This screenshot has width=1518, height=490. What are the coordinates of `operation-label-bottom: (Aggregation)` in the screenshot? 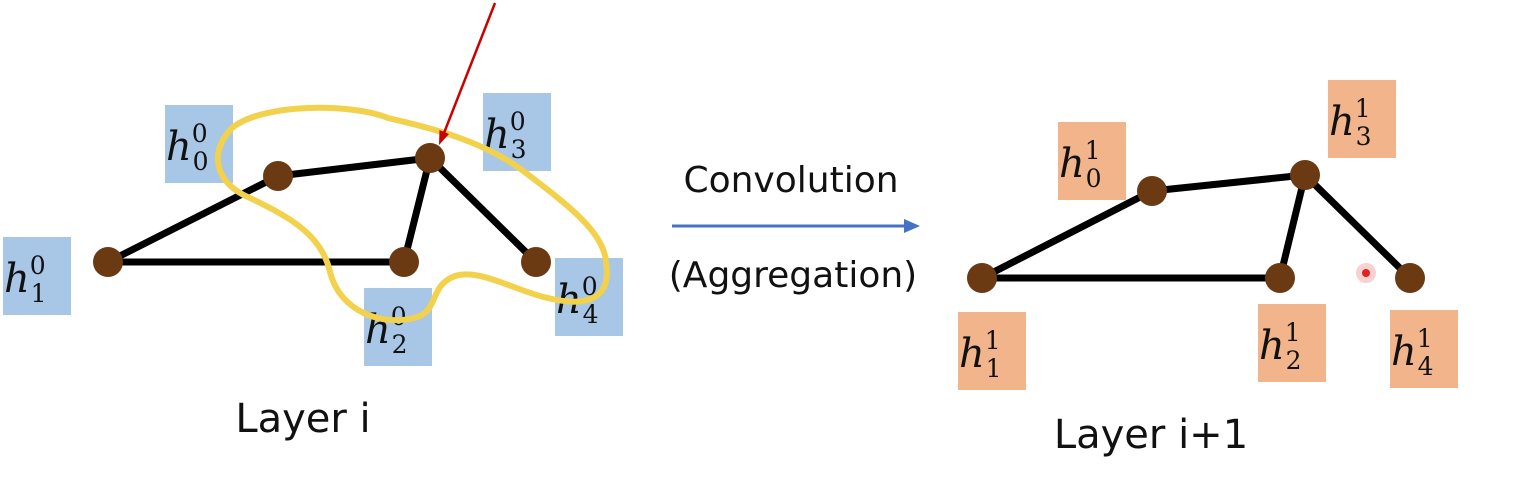 It's located at (793, 275).